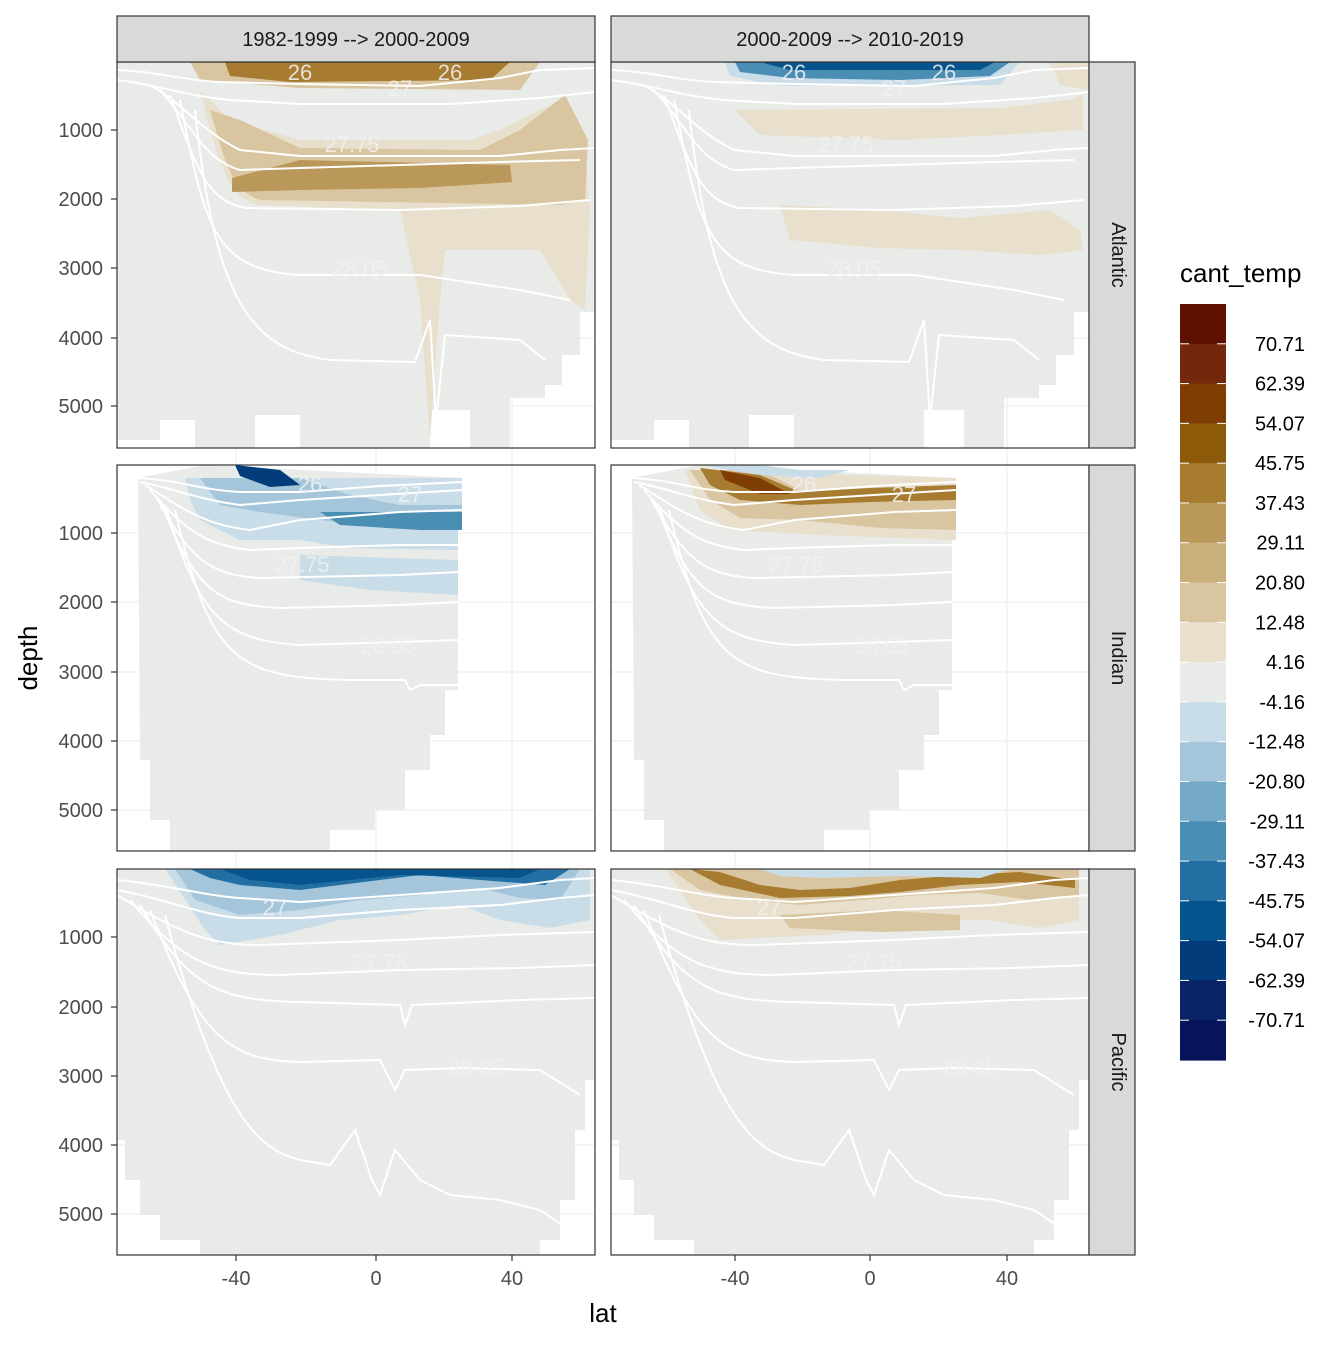 The height and width of the screenshot is (1349, 1344). What do you see at coordinates (621, 1258) in the screenshot?
I see `x-tick-marks` at bounding box center [621, 1258].